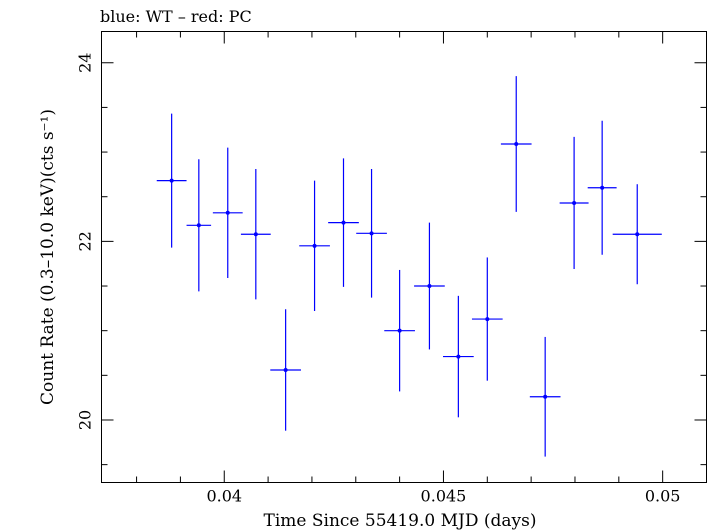 The height and width of the screenshot is (532, 709). I want to click on y-tick-label: 24, so click(85, 63).